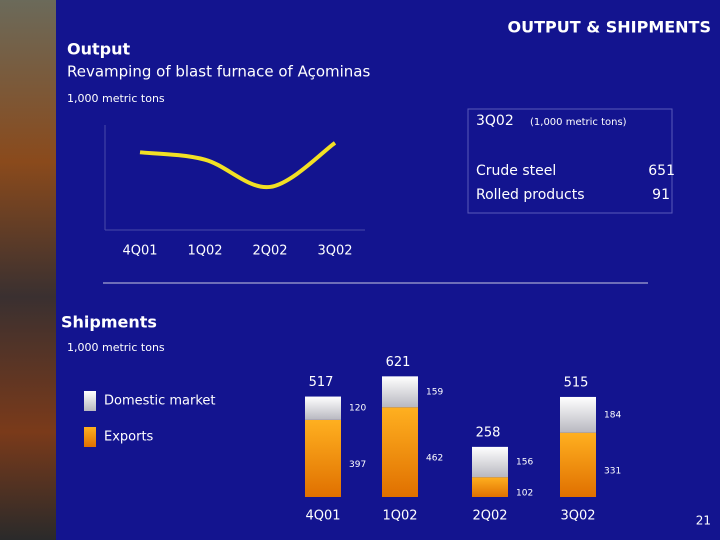 This screenshot has width=720, height=540. What do you see at coordinates (524, 494) in the screenshot?
I see `segment-label: 102` at bounding box center [524, 494].